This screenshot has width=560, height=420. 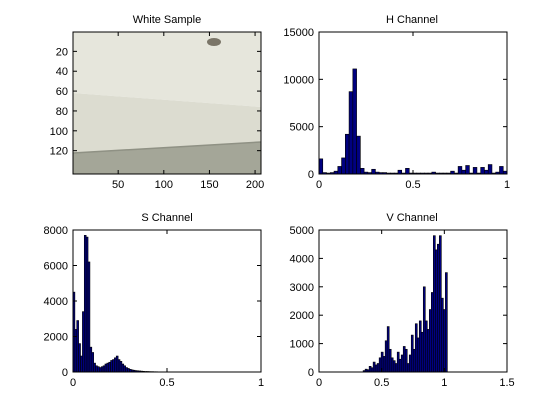 What do you see at coordinates (62, 112) in the screenshot?
I see `y-tick-label: 80` at bounding box center [62, 112].